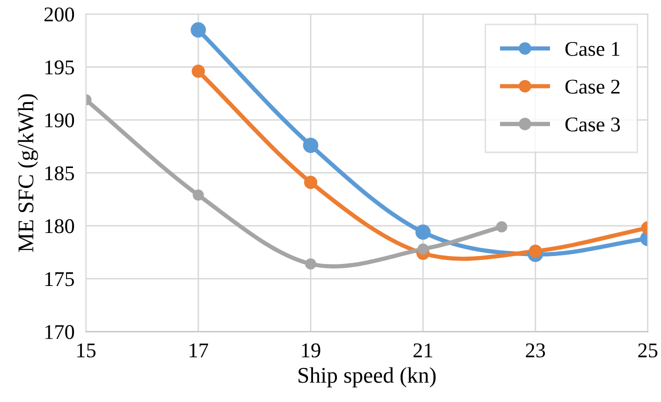  What do you see at coordinates (592, 49) in the screenshot?
I see `legend-label: Case 1` at bounding box center [592, 49].